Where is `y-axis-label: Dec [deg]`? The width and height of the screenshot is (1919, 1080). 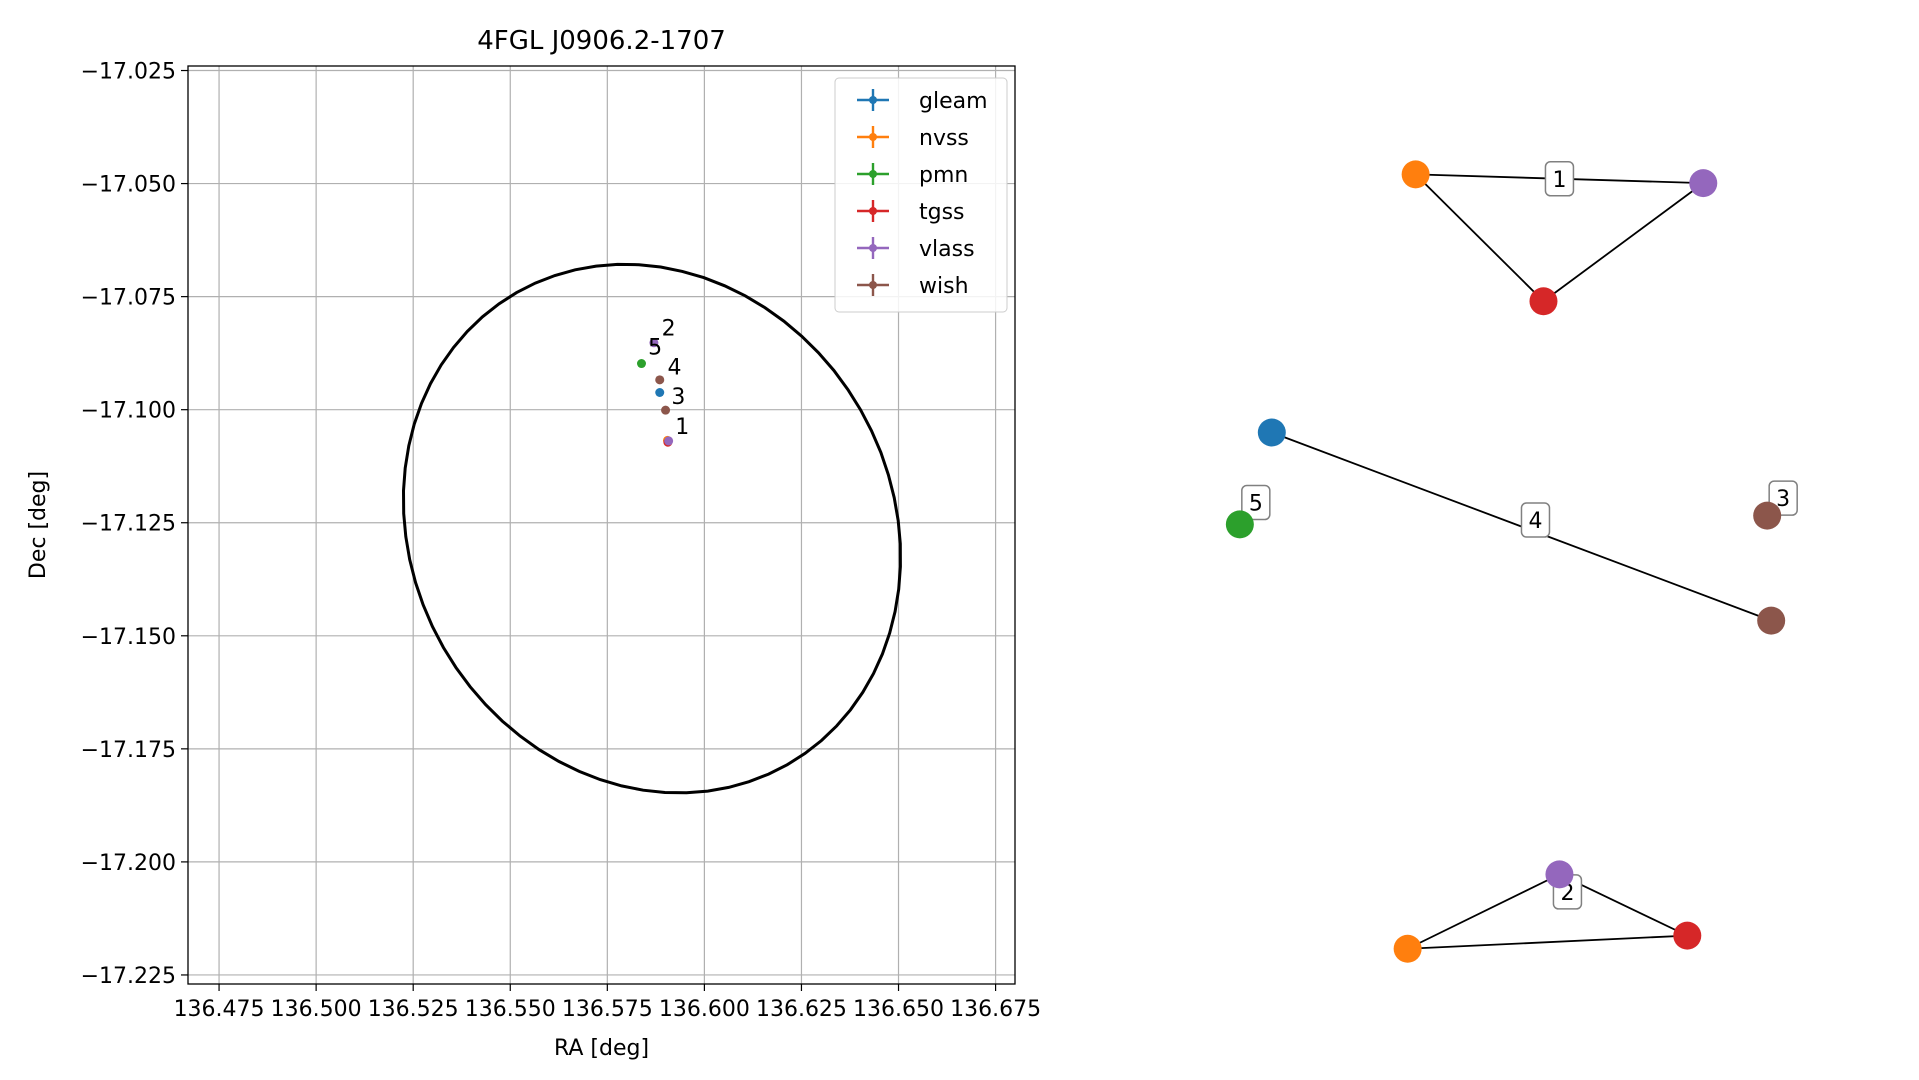 y-axis-label: Dec [deg] is located at coordinates (38, 525).